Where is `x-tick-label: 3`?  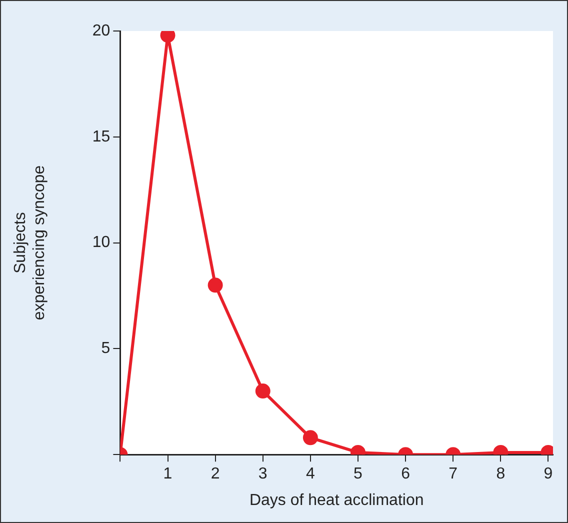
x-tick-label: 3 is located at coordinates (263, 474).